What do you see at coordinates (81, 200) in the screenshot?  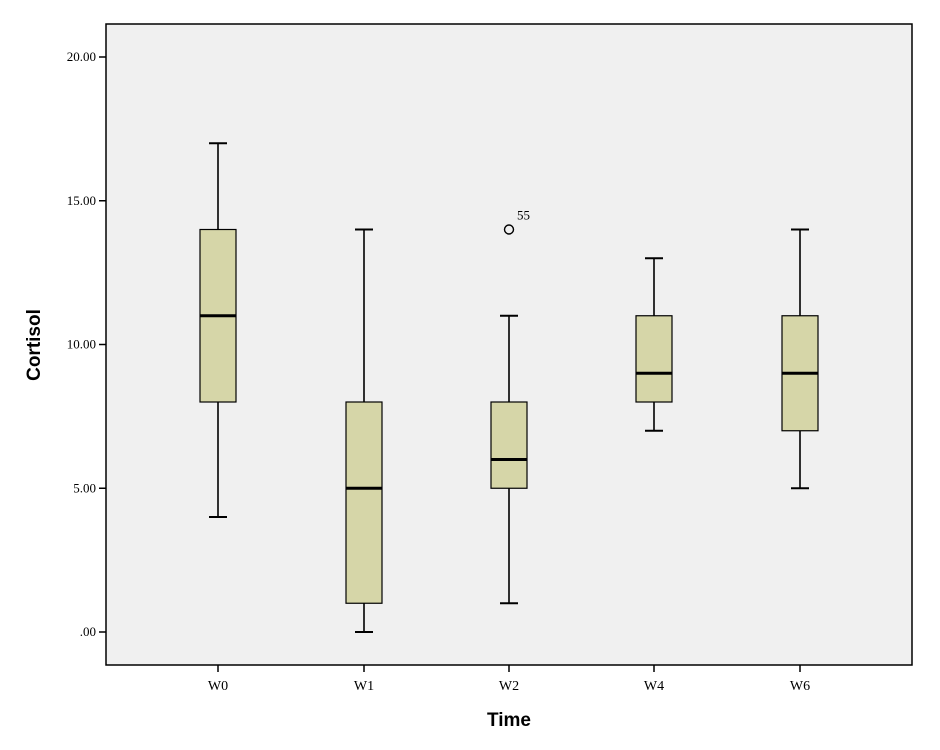 I see `y-tick-label: 15.00` at bounding box center [81, 200].